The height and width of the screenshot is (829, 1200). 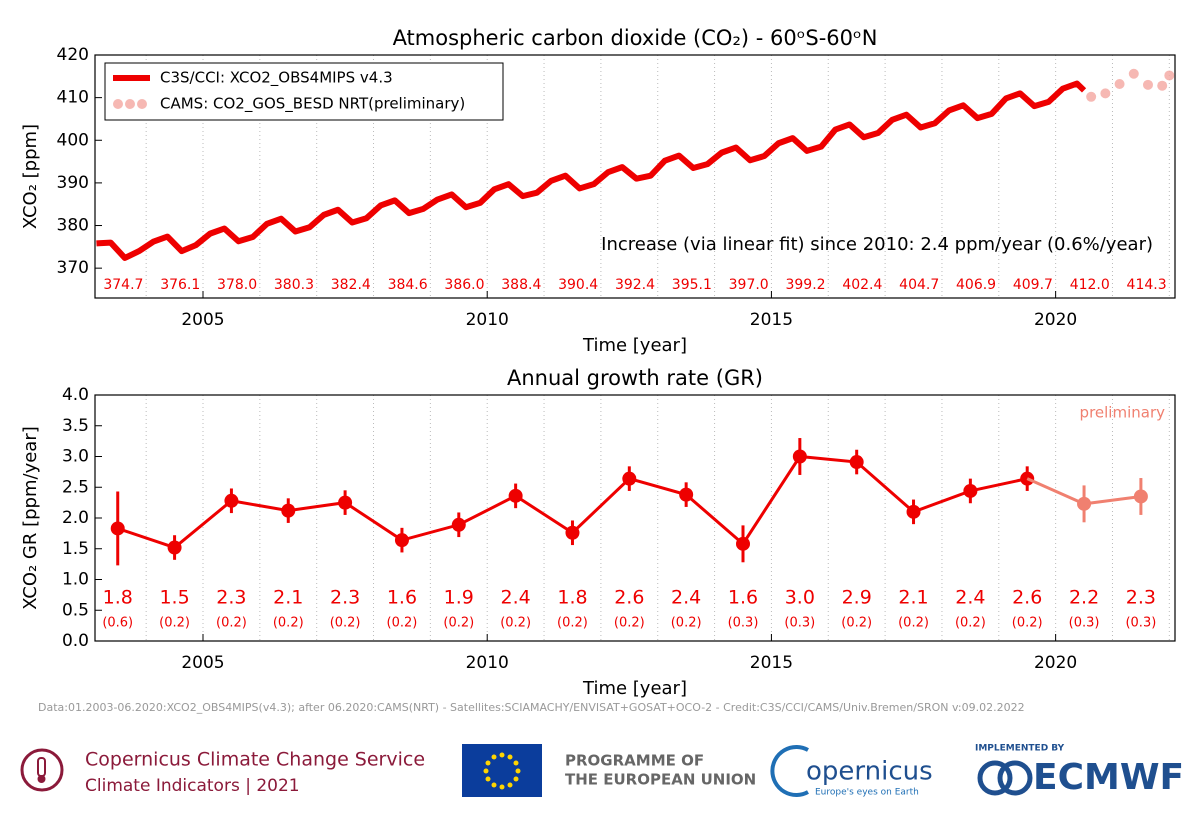 What do you see at coordinates (304, 91) in the screenshot?
I see `legend-box` at bounding box center [304, 91].